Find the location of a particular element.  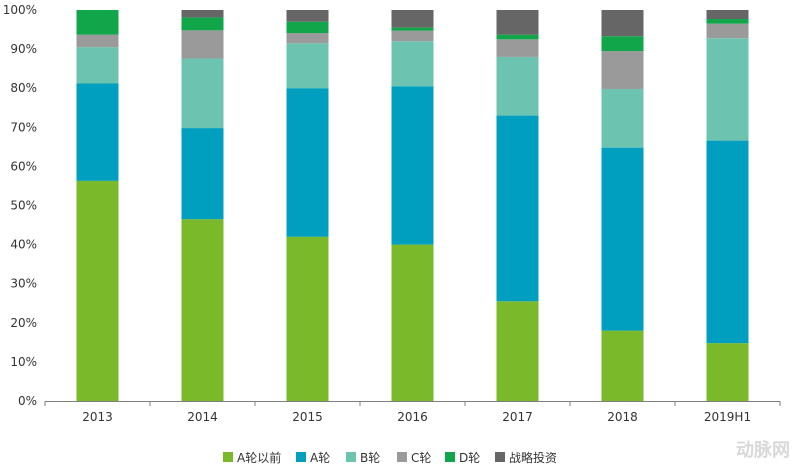

x-tick-label: 2016 is located at coordinates (412, 417).